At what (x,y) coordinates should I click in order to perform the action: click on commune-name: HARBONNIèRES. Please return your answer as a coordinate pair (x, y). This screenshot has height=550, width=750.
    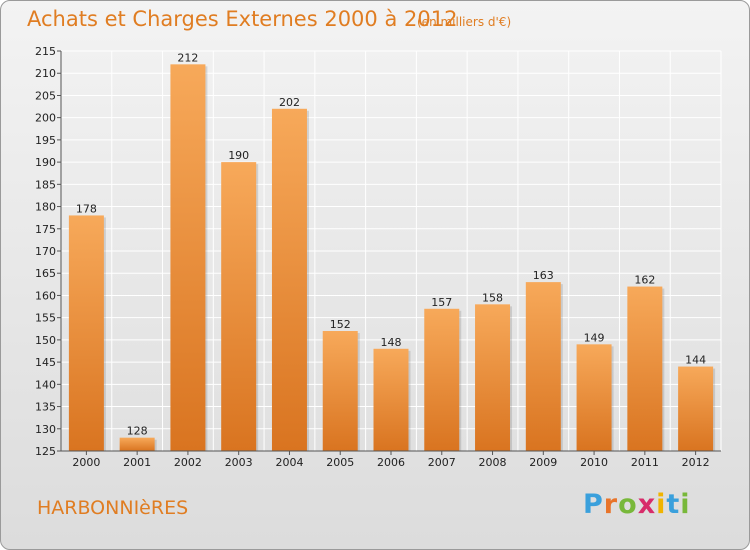
    Looking at the image, I should click on (113, 508).